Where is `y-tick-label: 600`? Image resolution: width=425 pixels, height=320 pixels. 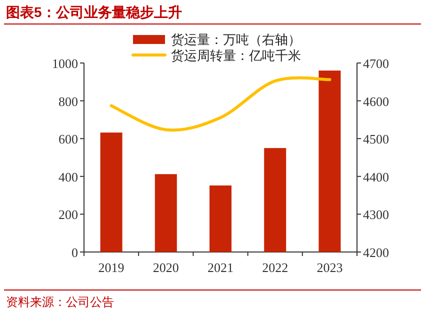
y-tick-label: 600 is located at coordinates (68, 139).